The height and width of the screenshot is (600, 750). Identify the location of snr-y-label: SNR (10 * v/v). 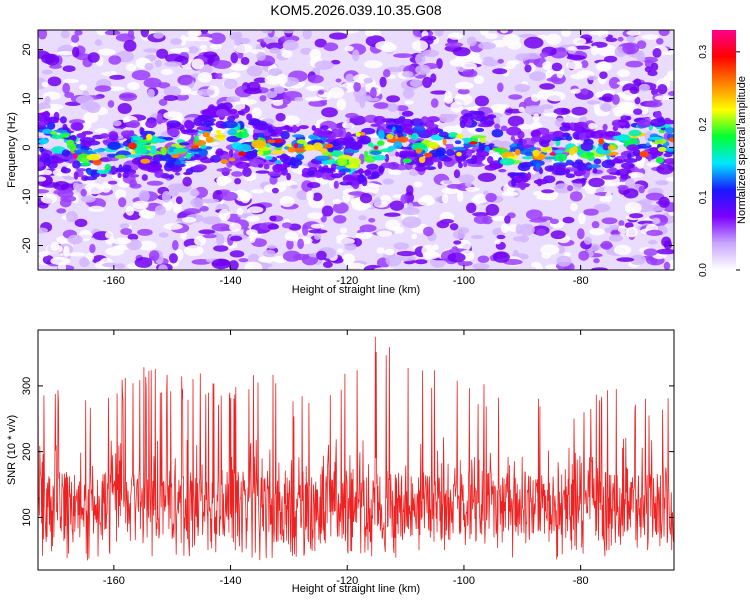
(12, 450).